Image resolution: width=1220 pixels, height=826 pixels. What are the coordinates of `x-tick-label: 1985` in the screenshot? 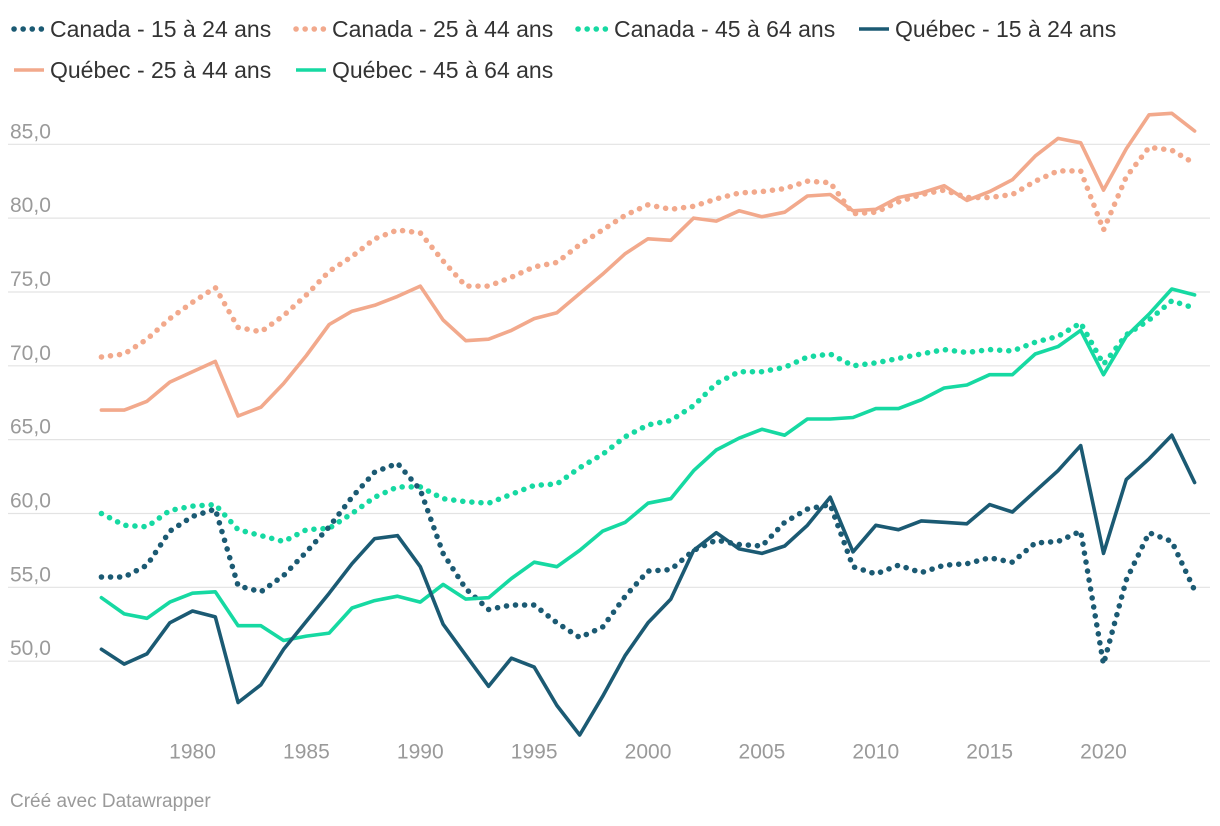 It's located at (306, 751).